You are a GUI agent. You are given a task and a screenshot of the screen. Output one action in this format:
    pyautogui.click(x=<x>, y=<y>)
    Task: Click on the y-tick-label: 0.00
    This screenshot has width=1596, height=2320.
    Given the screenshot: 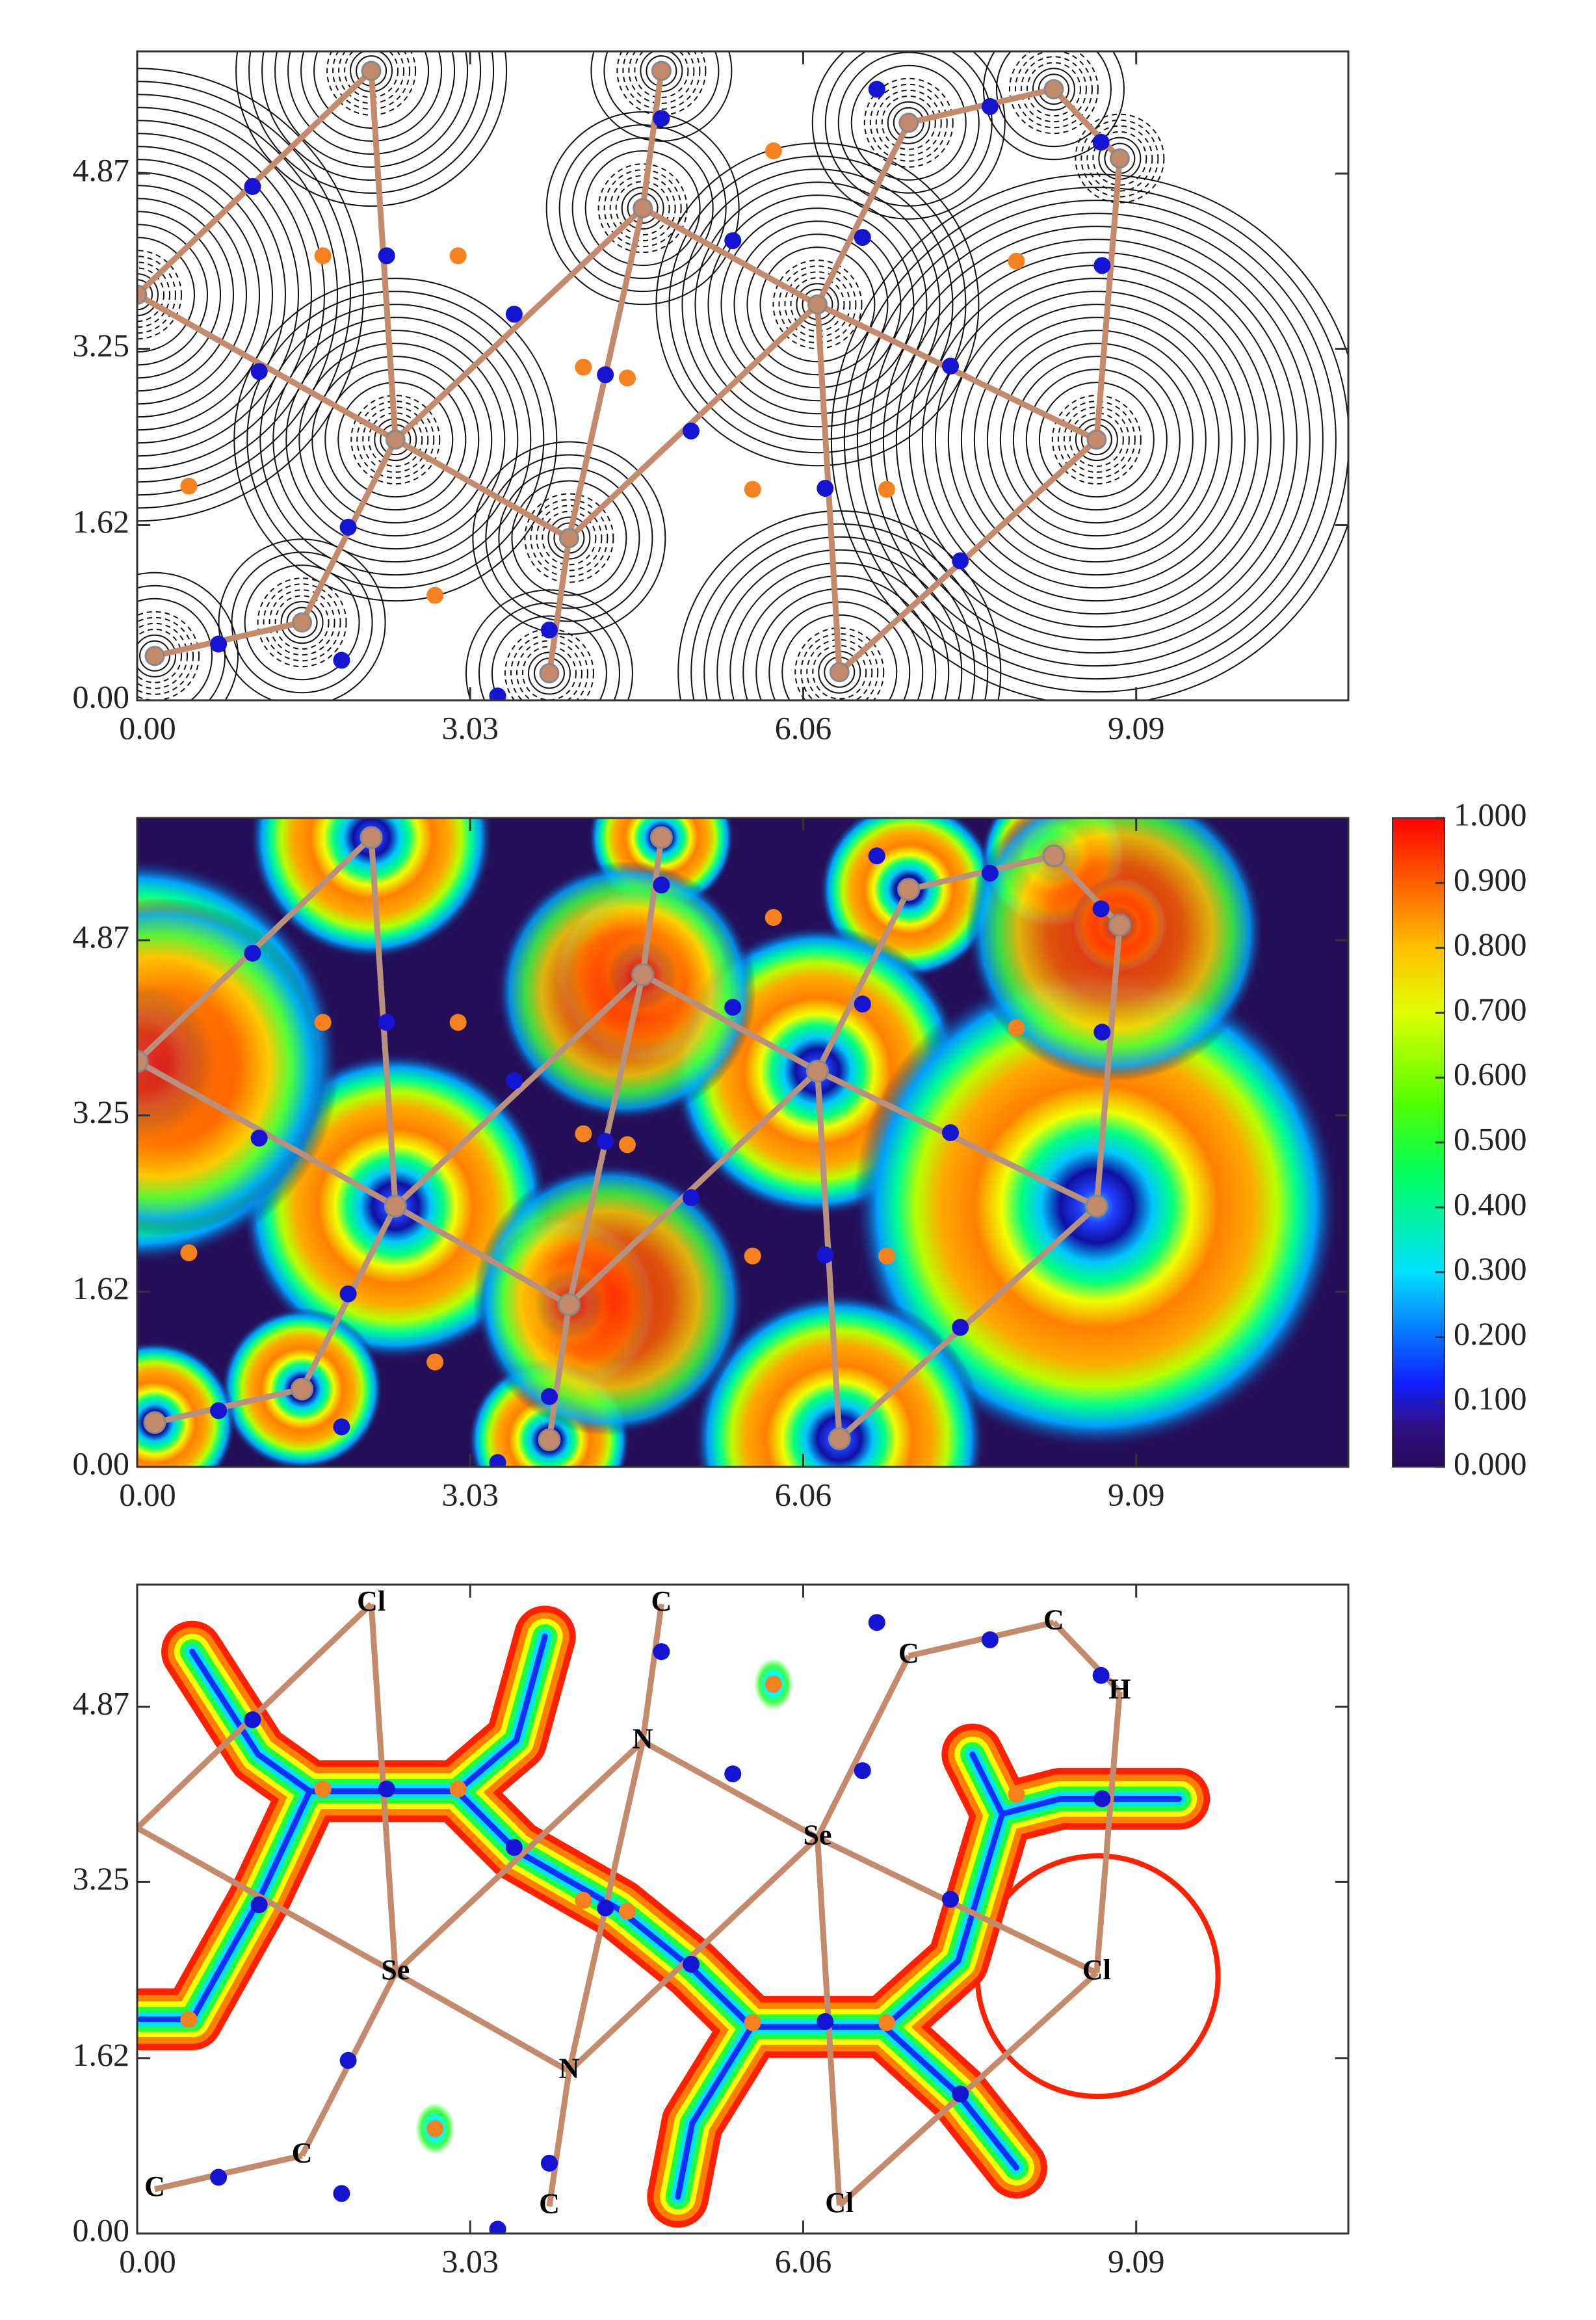 What is the action you would take?
    pyautogui.click(x=101, y=2229)
    